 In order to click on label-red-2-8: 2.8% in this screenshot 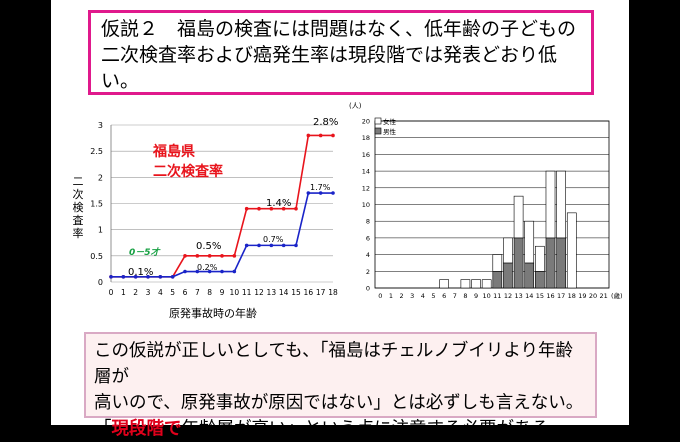, I will do `click(325, 122)`.